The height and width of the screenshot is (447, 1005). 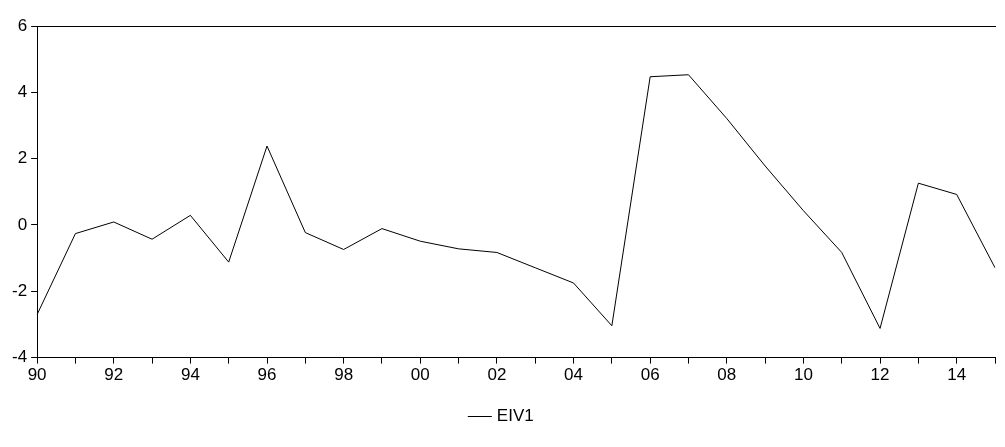 What do you see at coordinates (344, 375) in the screenshot?
I see `x-tick-label: 98` at bounding box center [344, 375].